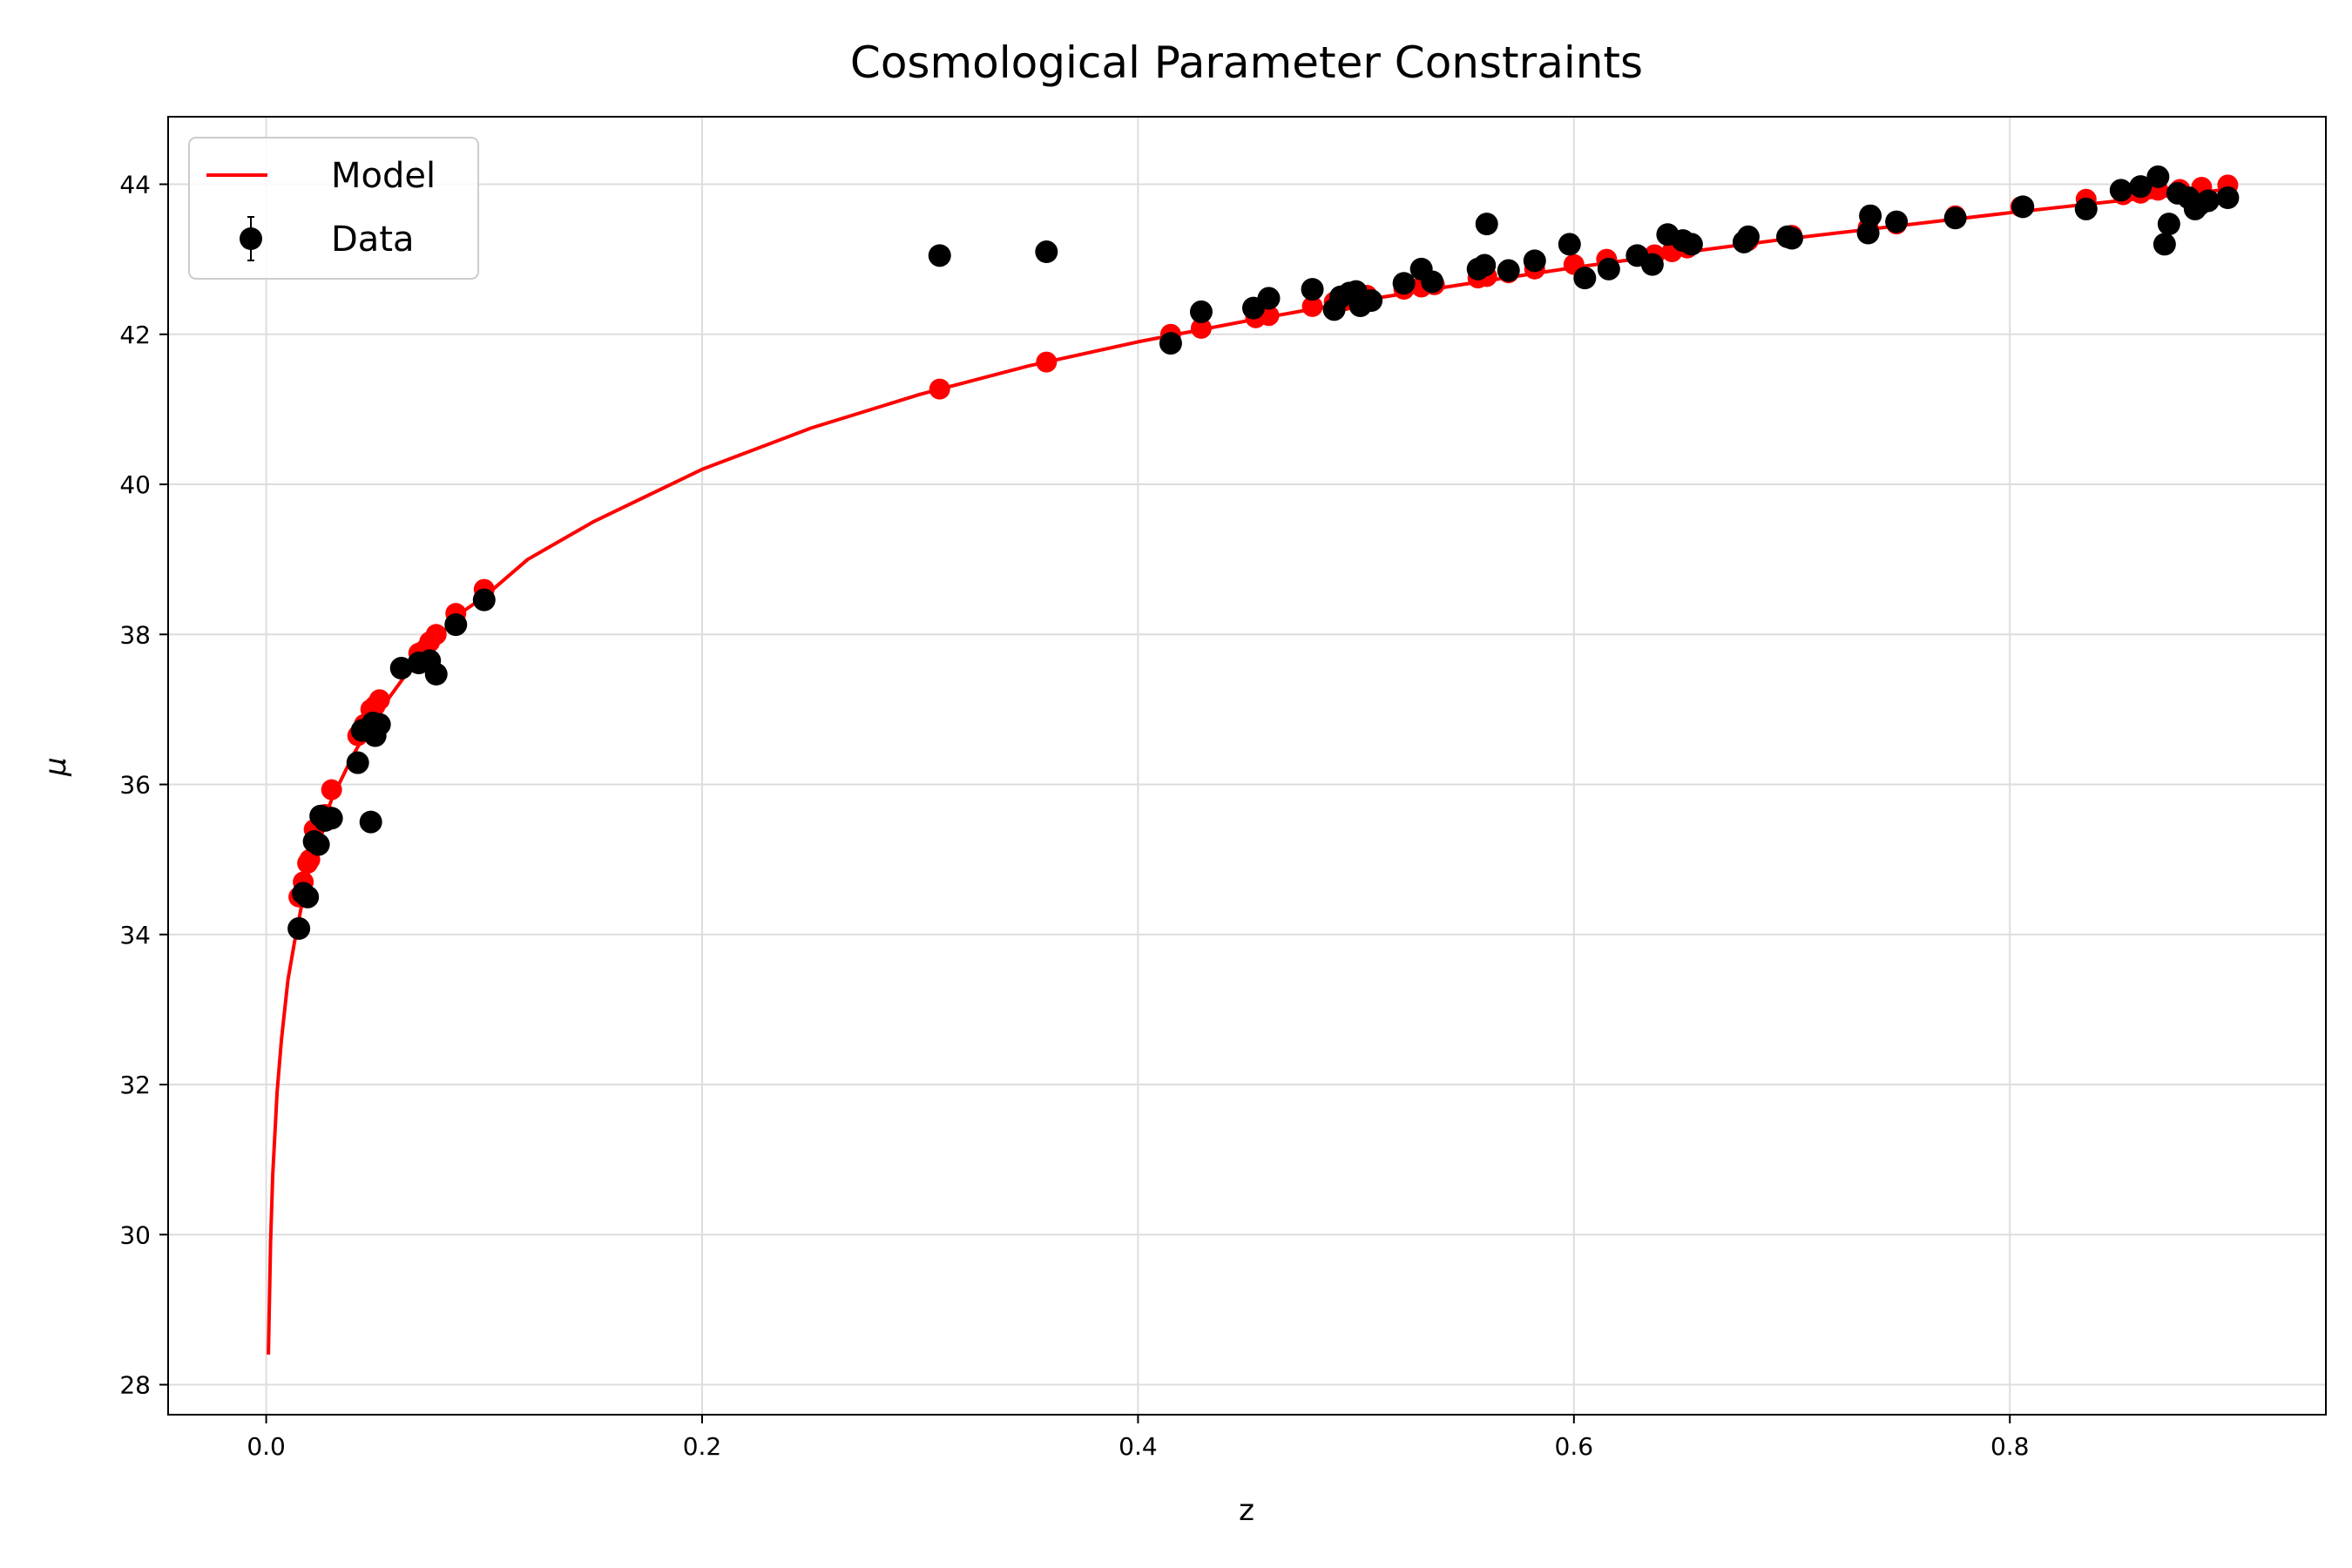 The height and width of the screenshot is (1568, 2352). Describe the element at coordinates (135, 935) in the screenshot. I see `y-tick-label: 34` at that location.